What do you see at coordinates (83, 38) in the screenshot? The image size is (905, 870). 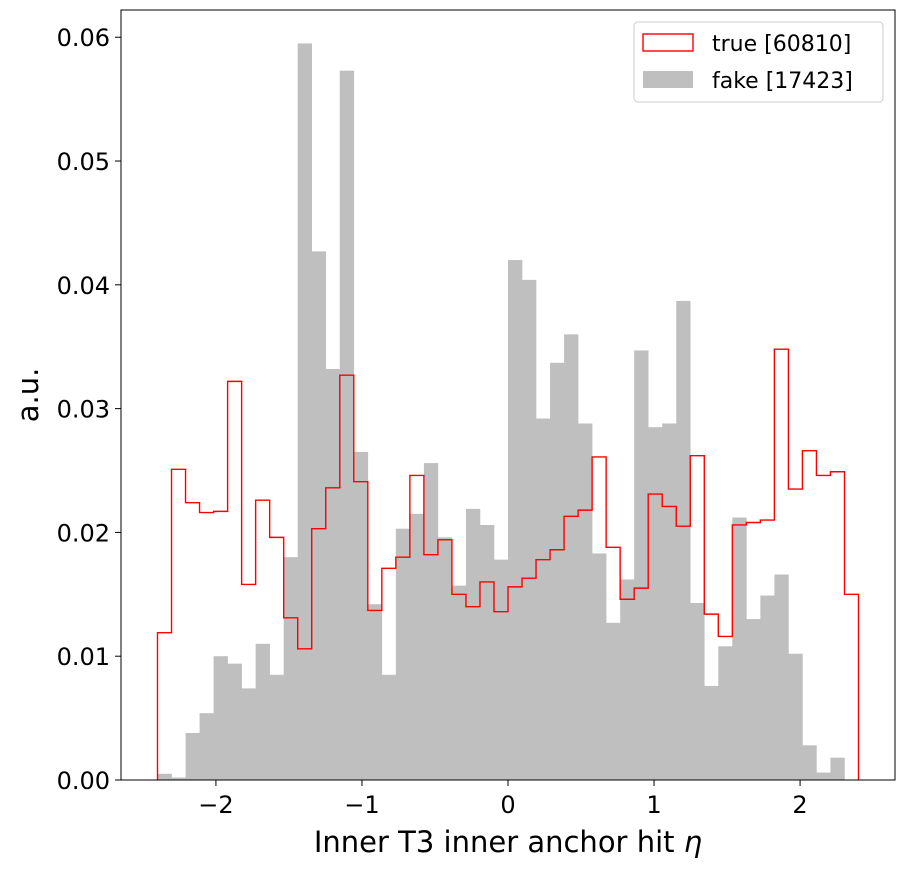 I see `y-tick-label: 0.06` at bounding box center [83, 38].